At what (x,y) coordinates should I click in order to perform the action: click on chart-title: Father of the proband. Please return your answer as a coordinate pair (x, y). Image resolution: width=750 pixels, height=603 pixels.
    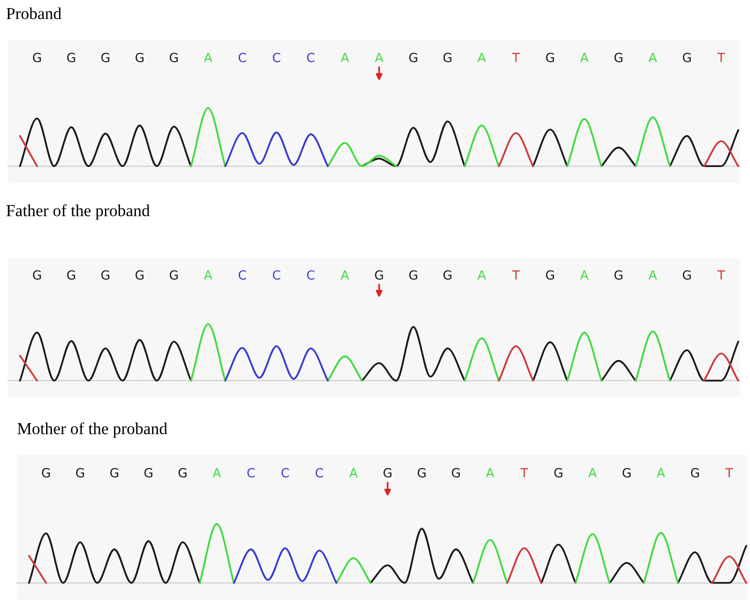
    Looking at the image, I should click on (78, 212).